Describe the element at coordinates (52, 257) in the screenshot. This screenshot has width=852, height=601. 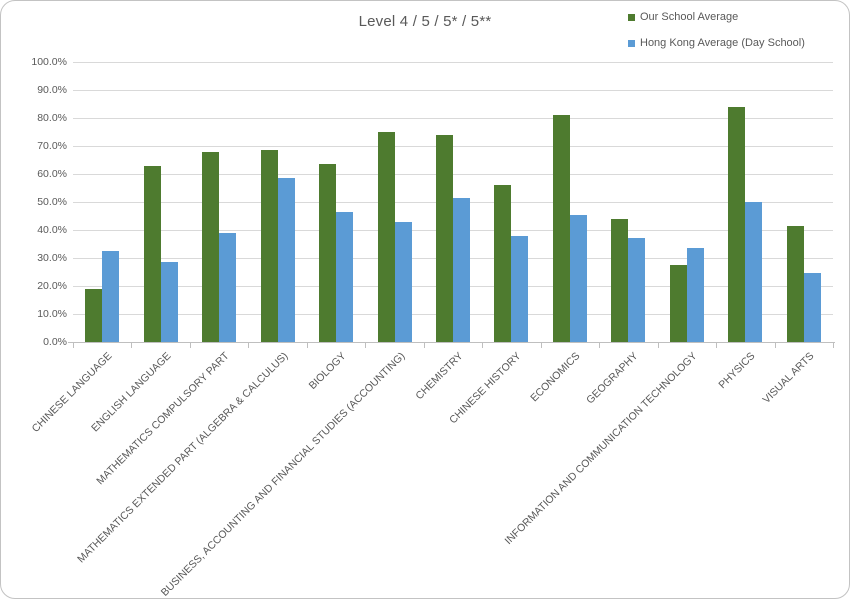
I see `y-axis-tick-label: 30.0%` at that location.